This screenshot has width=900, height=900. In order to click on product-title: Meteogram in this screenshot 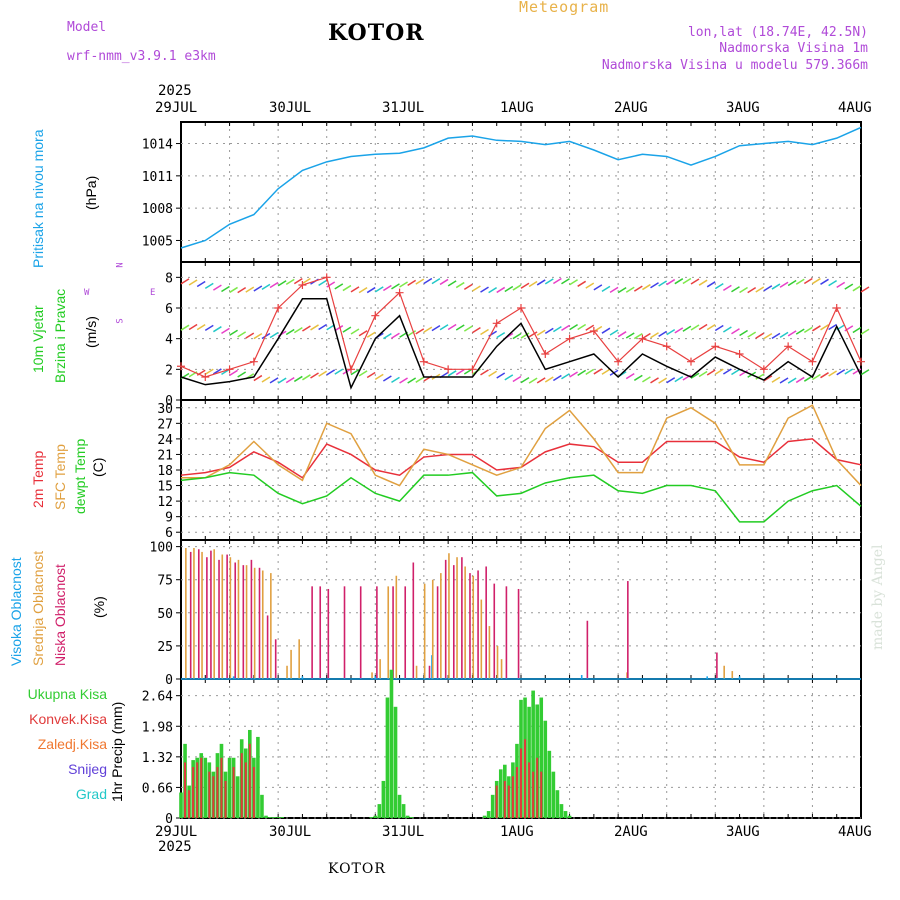, I will do `click(564, 8)`.